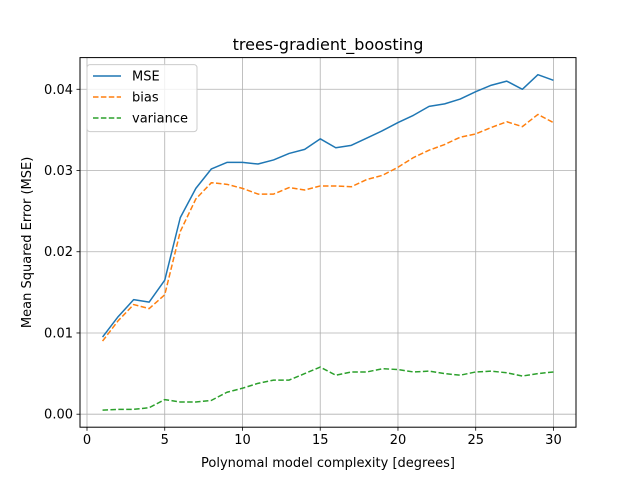 This screenshot has width=640, height=480. What do you see at coordinates (27, 242) in the screenshot?
I see `y-axis-title: Mean Squared Error (MSE)` at bounding box center [27, 242].